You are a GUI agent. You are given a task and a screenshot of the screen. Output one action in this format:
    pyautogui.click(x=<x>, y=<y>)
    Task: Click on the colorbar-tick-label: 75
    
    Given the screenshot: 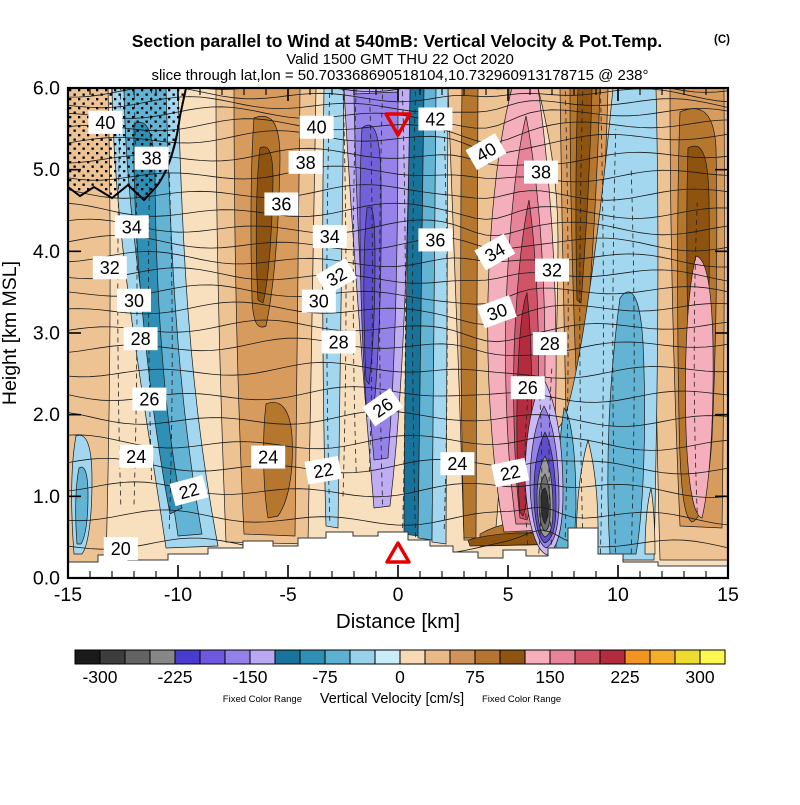 What is the action you would take?
    pyautogui.click(x=474, y=677)
    